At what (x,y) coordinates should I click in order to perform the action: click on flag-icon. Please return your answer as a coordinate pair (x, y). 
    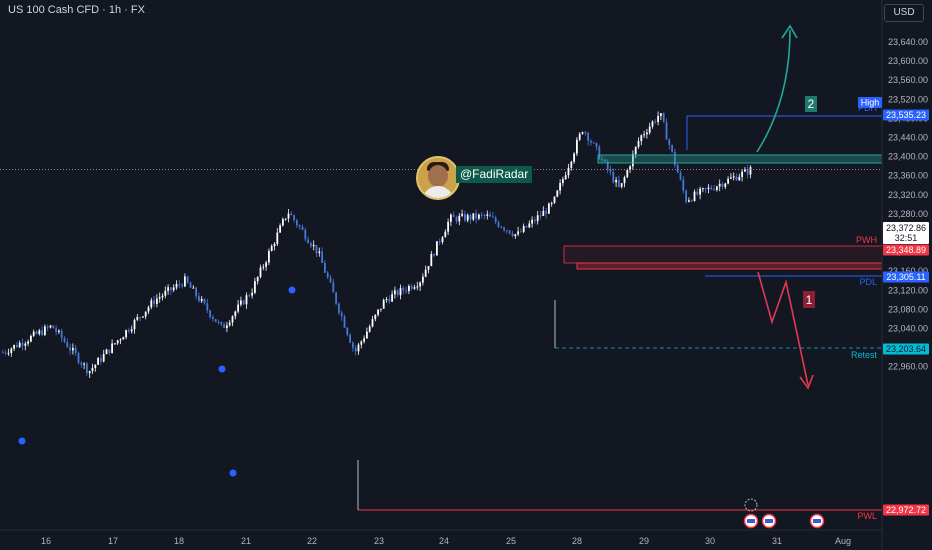
    Looking at the image, I should click on (817, 521).